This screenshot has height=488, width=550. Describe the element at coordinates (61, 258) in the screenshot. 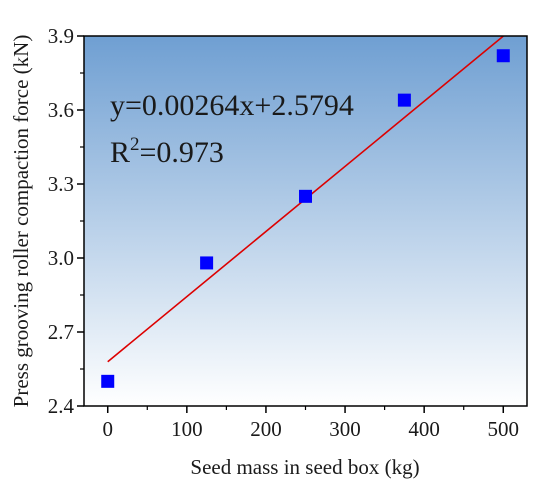

I see `y-tick-label: 3.0` at that location.